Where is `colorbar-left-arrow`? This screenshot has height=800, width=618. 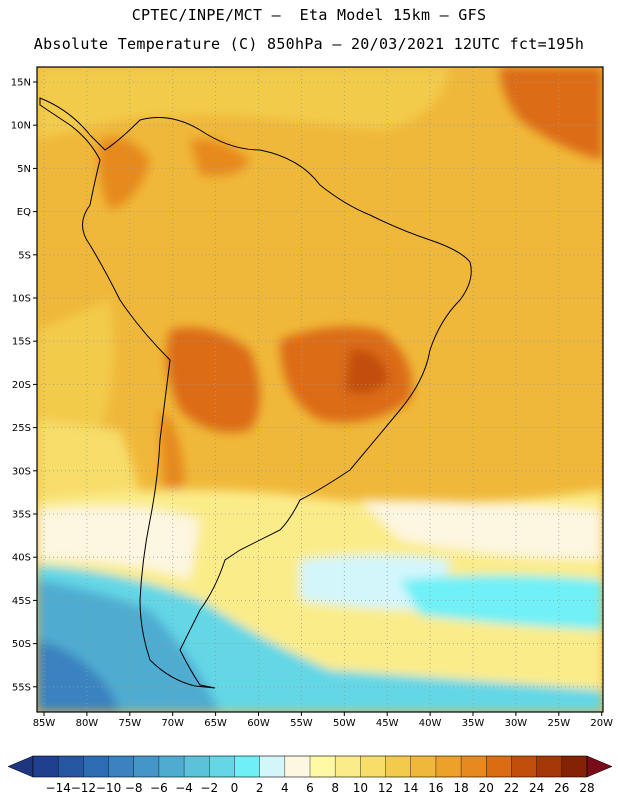
colorbar-left-arrow is located at coordinates (20, 766).